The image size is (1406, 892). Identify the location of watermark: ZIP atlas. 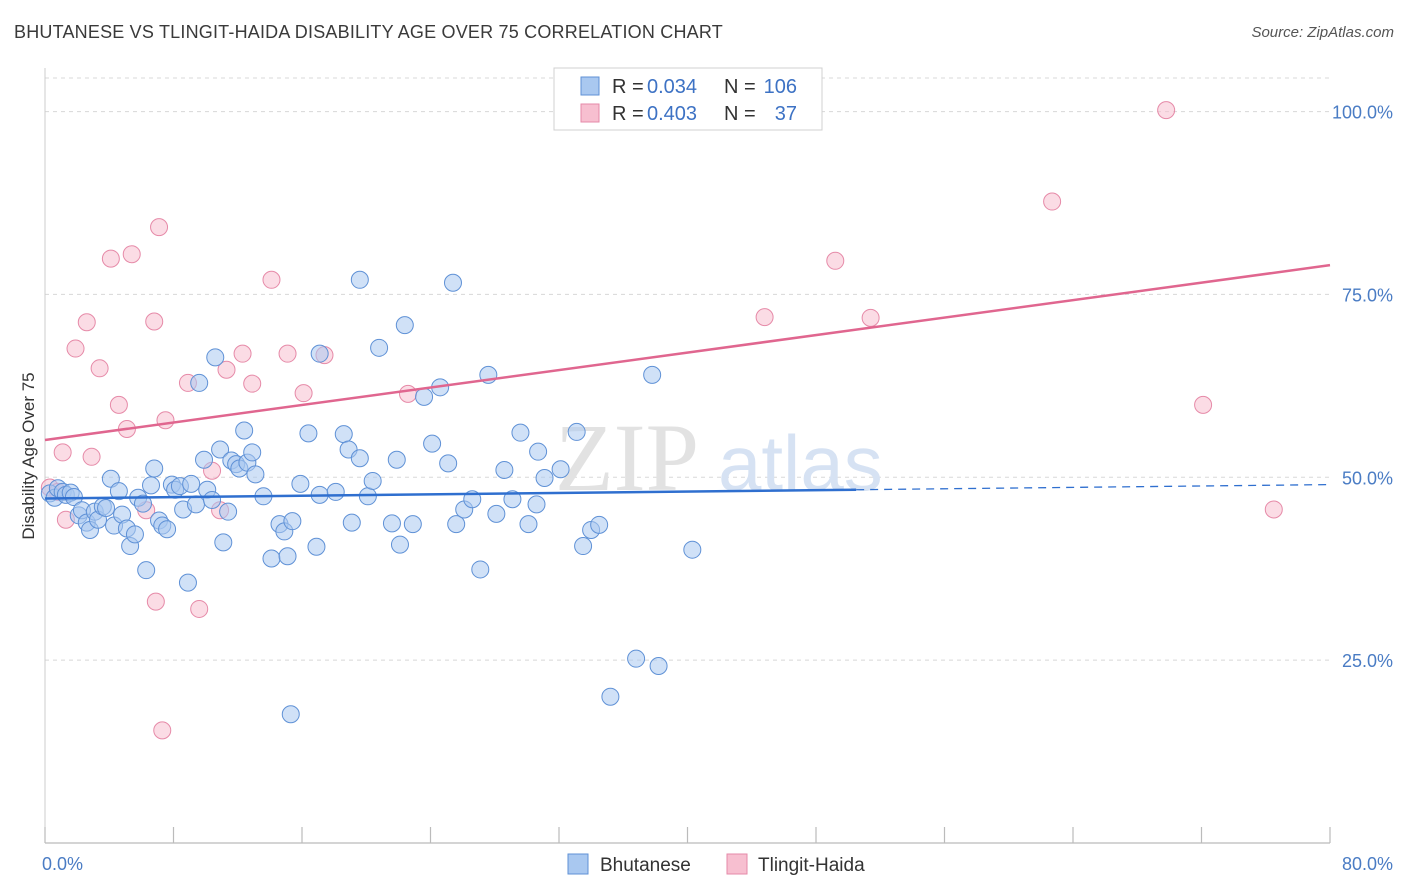
(719, 457).